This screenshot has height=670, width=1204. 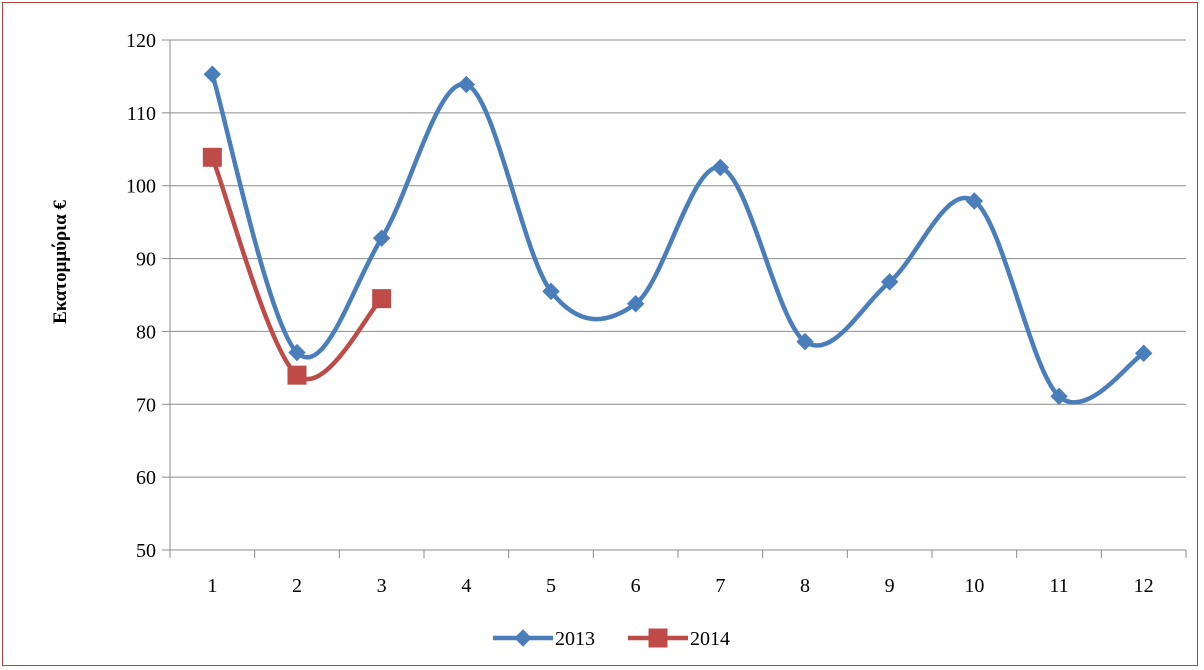 What do you see at coordinates (148, 296) in the screenshot?
I see `y-axis-ticks: 50 60 70 80 90 100 110 120` at bounding box center [148, 296].